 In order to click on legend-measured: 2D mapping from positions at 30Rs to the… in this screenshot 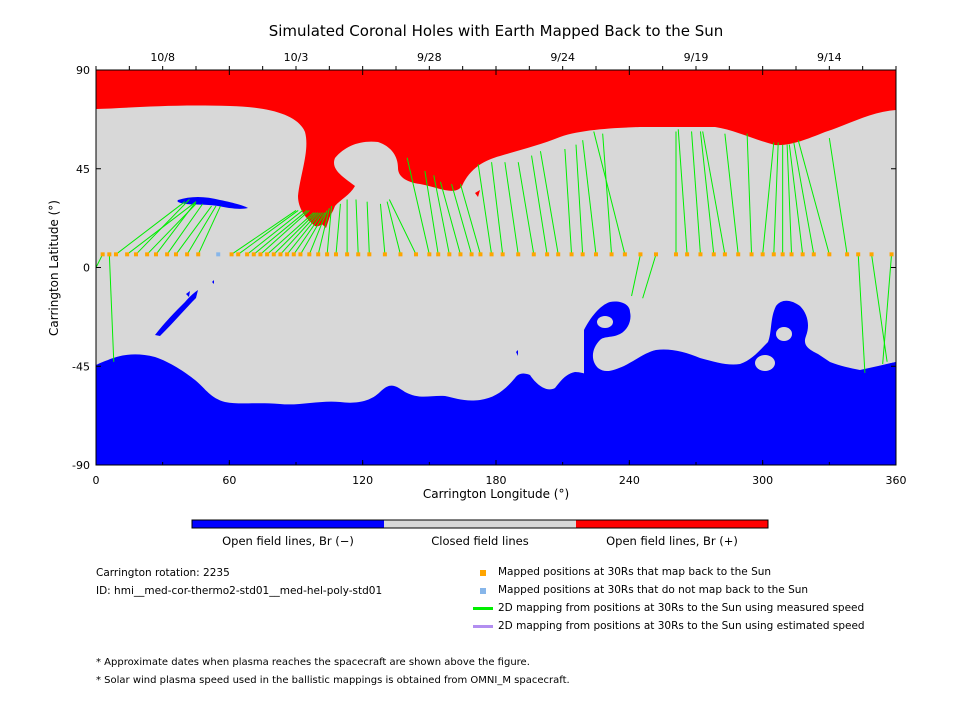, I will do `click(681, 608)`.